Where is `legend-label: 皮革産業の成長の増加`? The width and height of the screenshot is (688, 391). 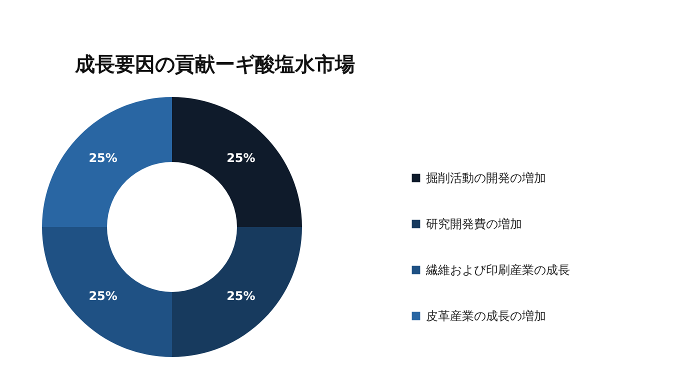
legend-label: 皮革産業の成長の増加 is located at coordinates (486, 316).